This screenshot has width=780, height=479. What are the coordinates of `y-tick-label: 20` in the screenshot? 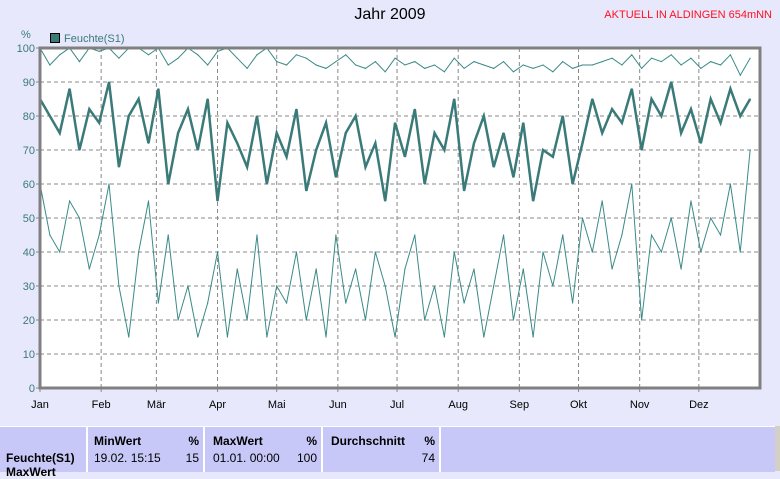 It's located at (29, 321).